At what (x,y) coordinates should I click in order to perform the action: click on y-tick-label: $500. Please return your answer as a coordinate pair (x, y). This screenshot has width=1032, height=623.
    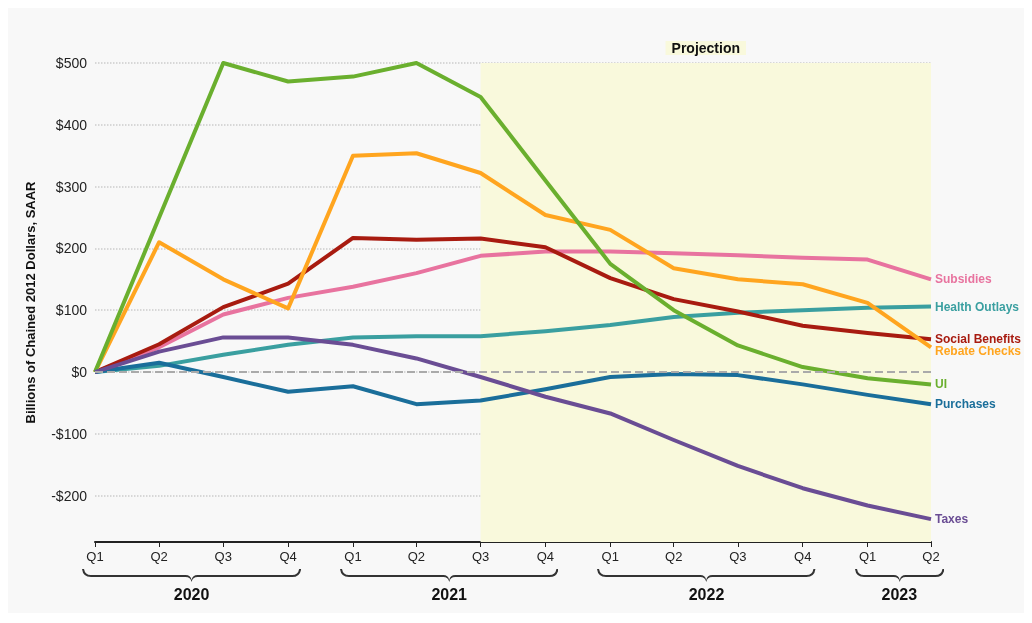
    Looking at the image, I should click on (71, 63).